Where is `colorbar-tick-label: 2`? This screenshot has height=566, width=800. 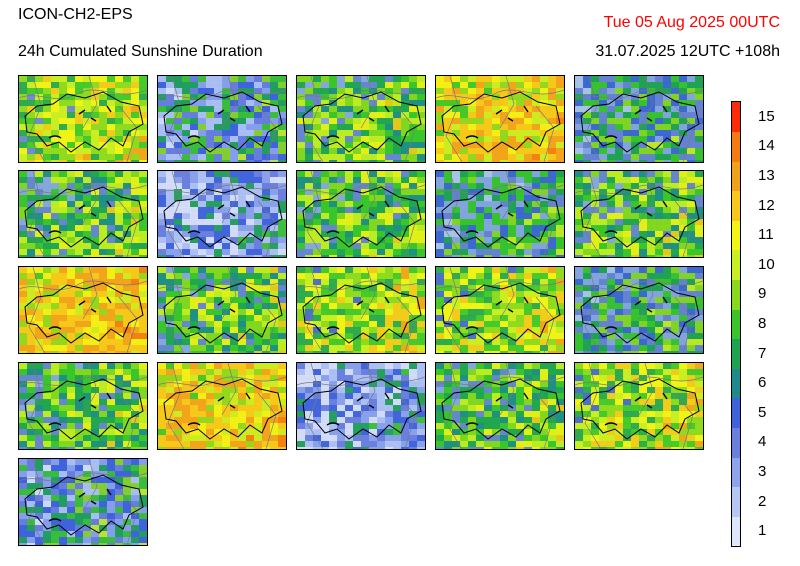
colorbar-tick-label: 2 is located at coordinates (762, 501).